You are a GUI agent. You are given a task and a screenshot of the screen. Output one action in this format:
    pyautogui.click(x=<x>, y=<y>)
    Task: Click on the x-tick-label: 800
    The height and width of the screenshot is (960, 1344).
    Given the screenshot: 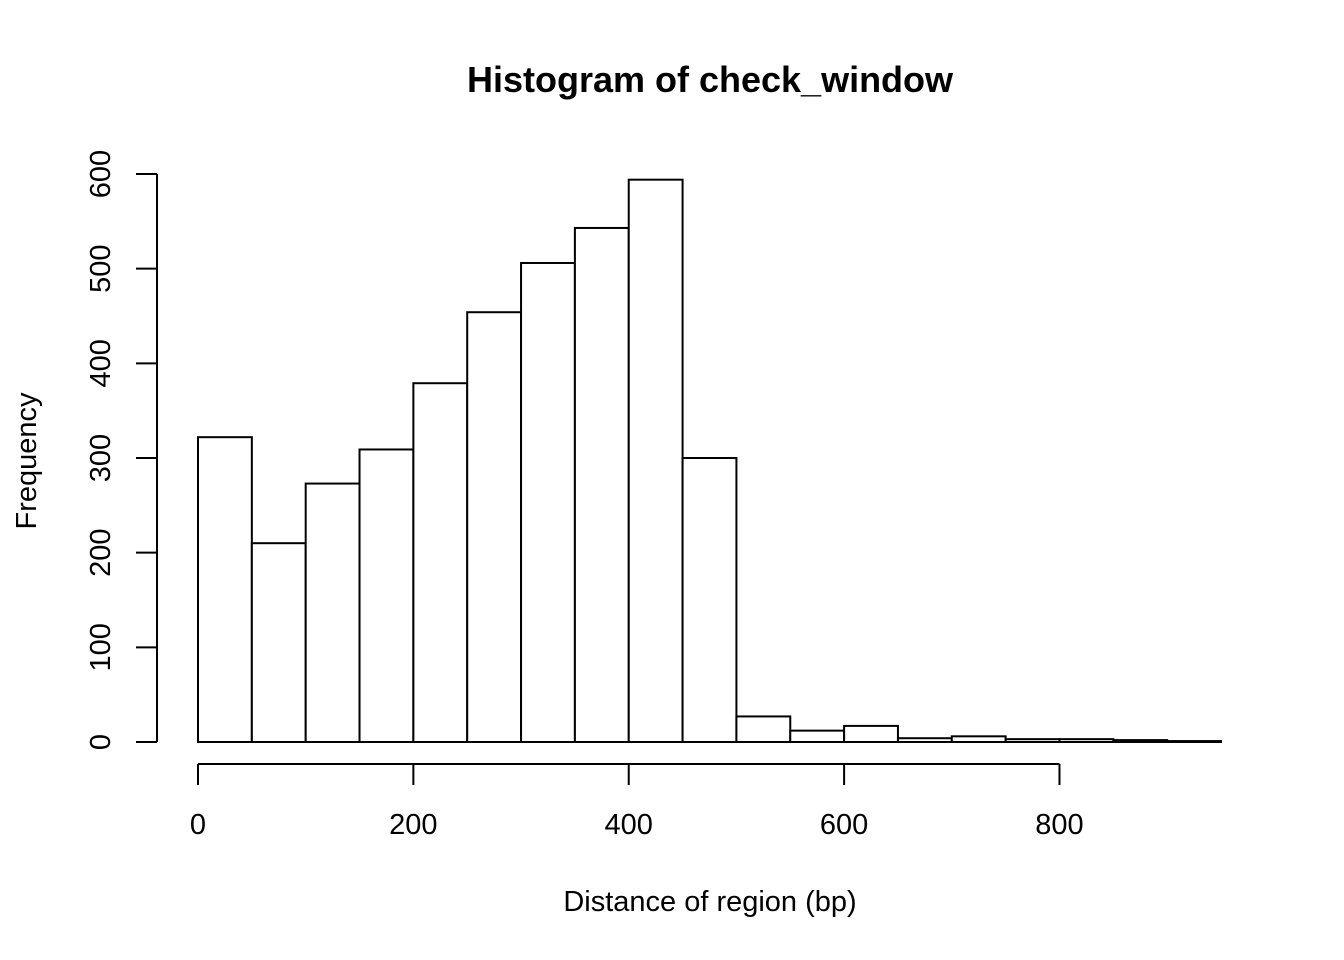 What is the action you would take?
    pyautogui.click(x=1059, y=825)
    